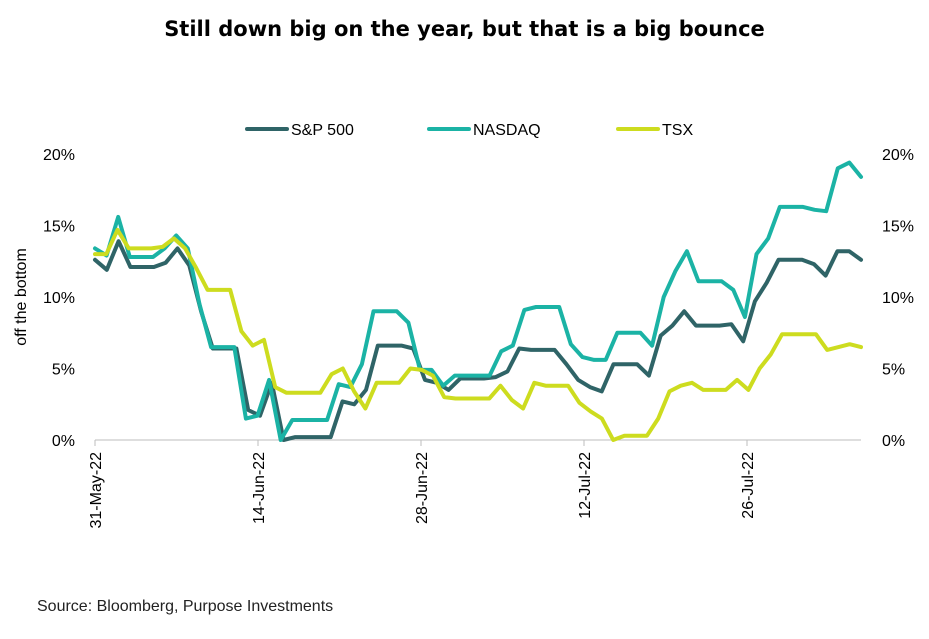  I want to click on y-tick-label-left: 10%, so click(59, 298).